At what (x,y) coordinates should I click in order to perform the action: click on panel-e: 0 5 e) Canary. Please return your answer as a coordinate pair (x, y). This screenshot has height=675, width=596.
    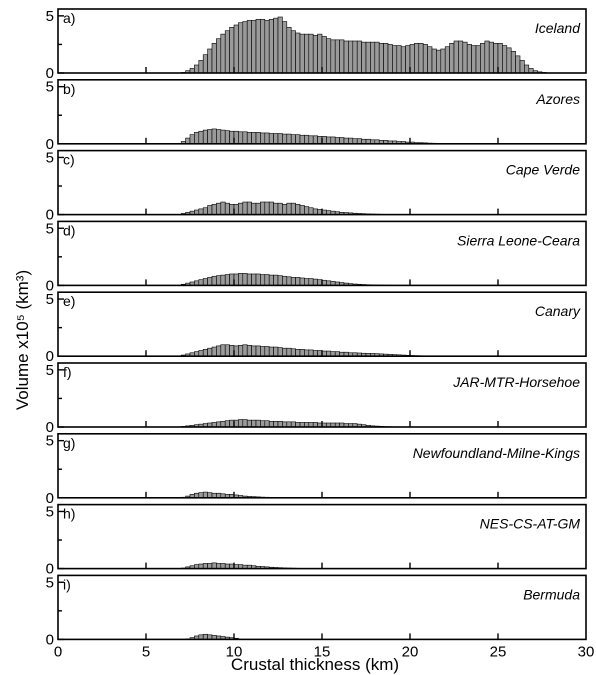
    Looking at the image, I should click on (316, 328).